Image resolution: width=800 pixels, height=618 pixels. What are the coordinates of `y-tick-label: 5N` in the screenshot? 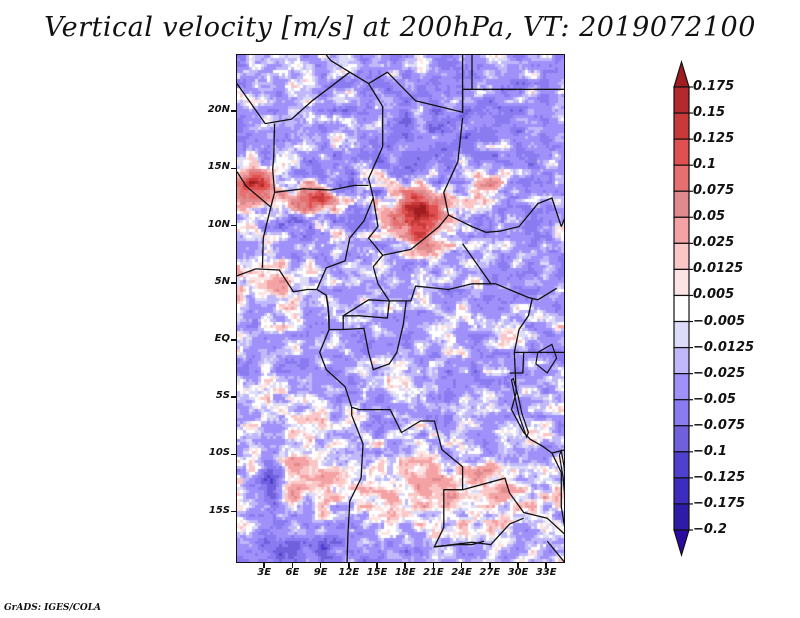 It's located at (222, 281).